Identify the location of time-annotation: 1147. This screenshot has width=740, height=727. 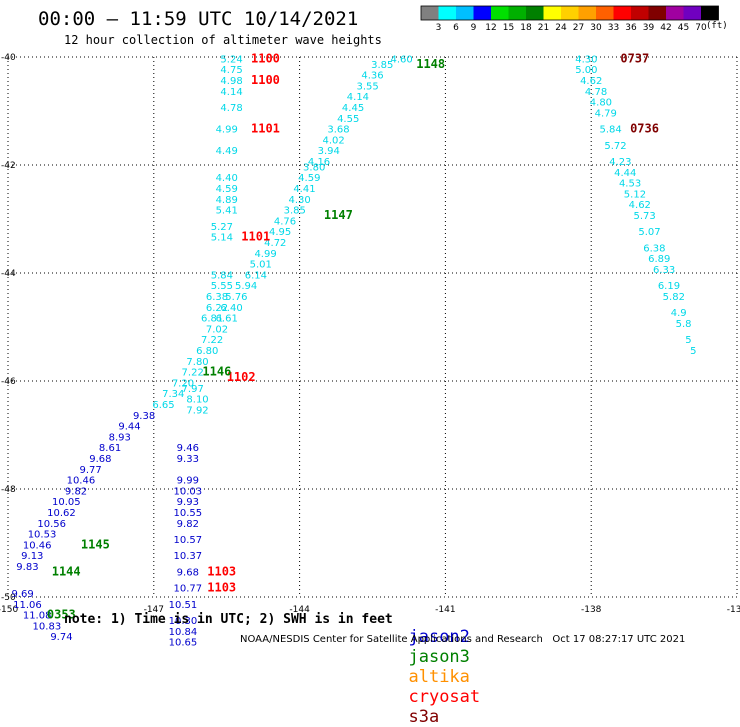
(338, 215).